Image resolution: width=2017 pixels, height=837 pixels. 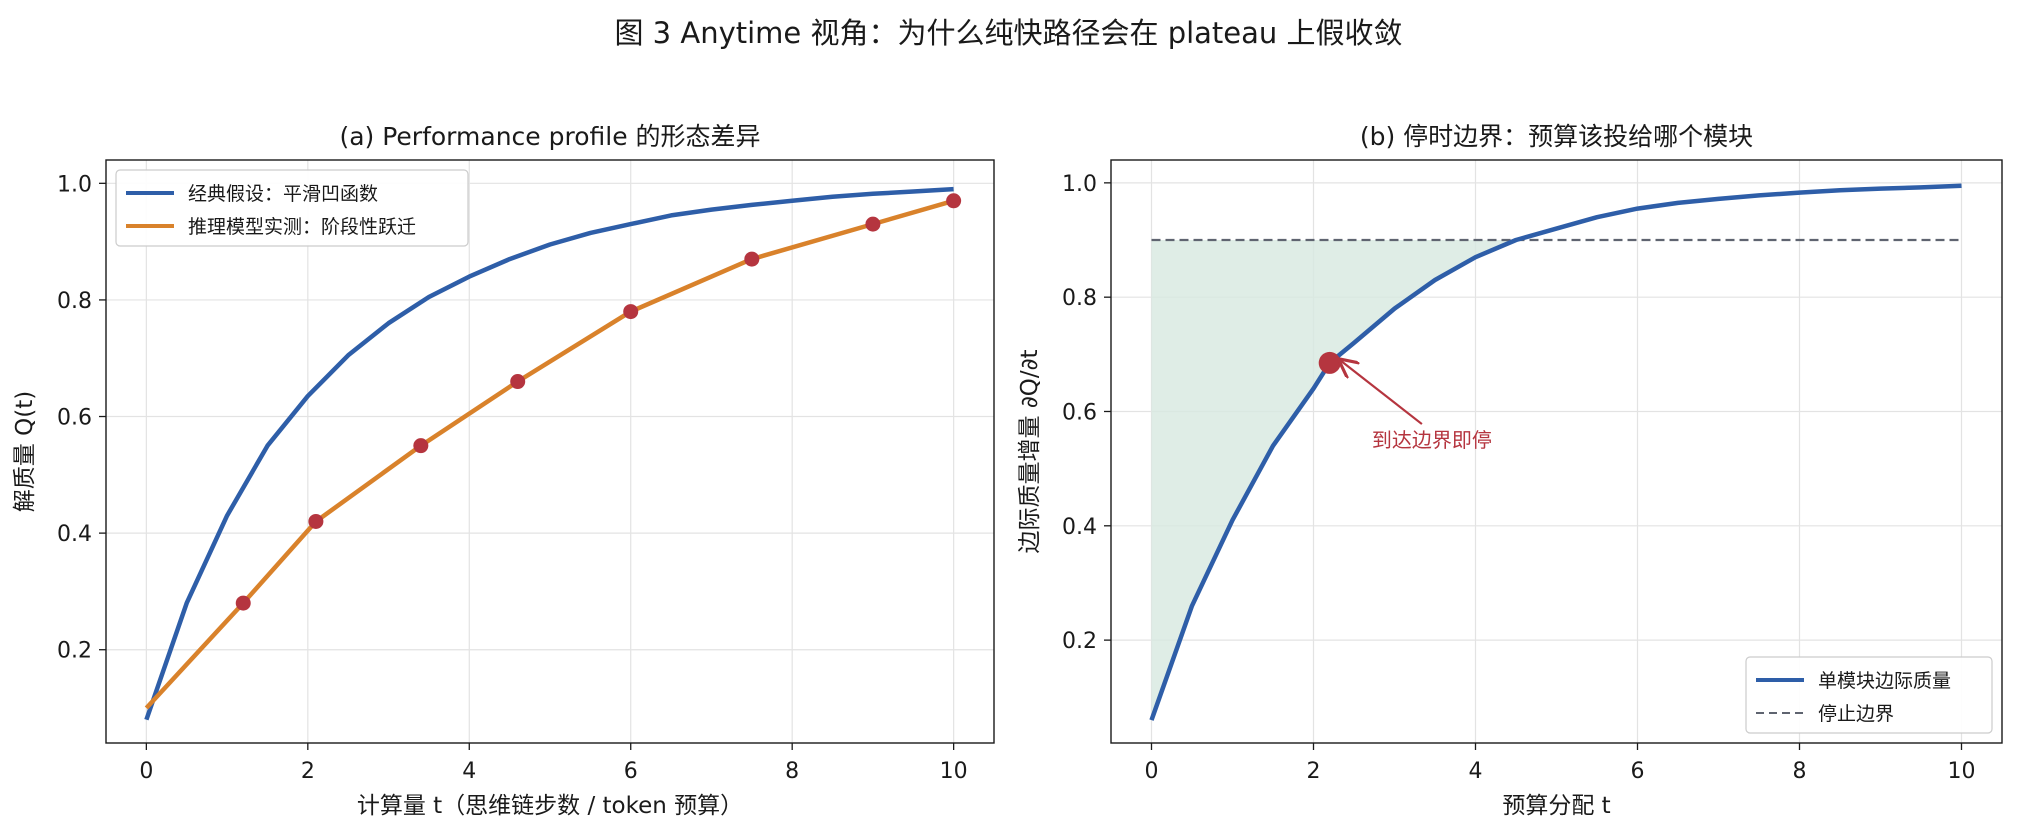 What do you see at coordinates (1333, 480) in the screenshot?
I see `shaded-region` at bounding box center [1333, 480].